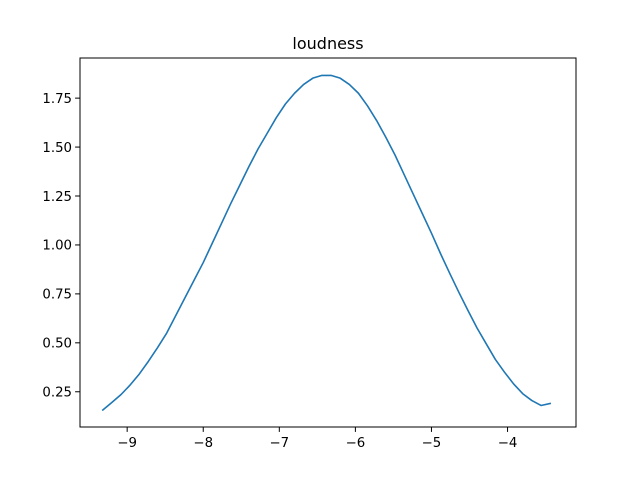 This screenshot has width=640, height=480. I want to click on x-axis: −9 −8 −7 −6 −5 −4, so click(317, 439).